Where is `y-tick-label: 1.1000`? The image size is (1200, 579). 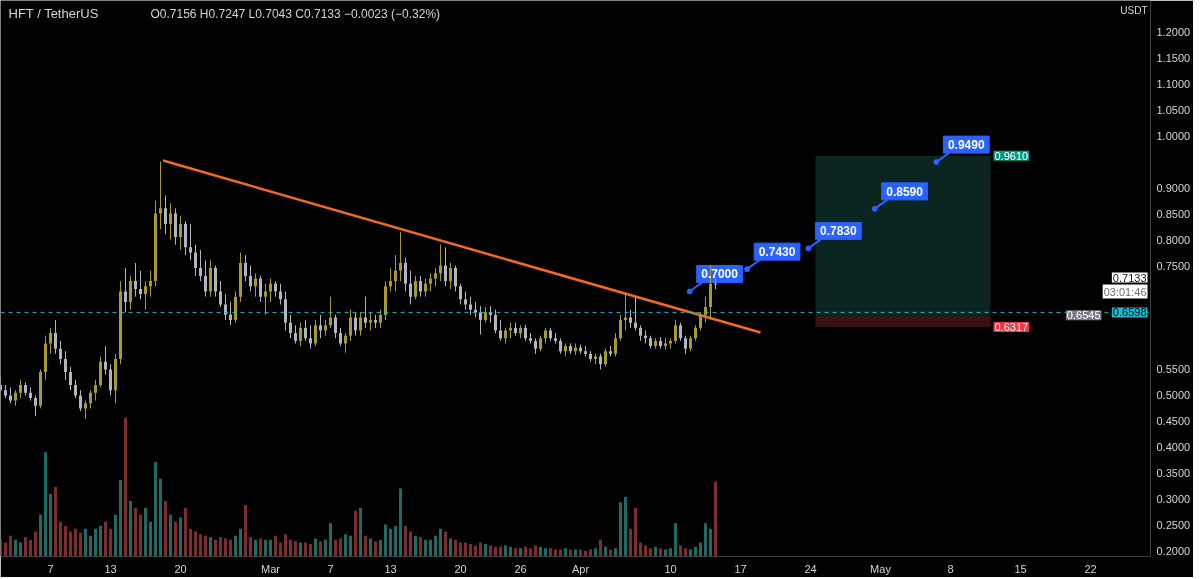 y-tick-label: 1.1000 is located at coordinates (1173, 83).